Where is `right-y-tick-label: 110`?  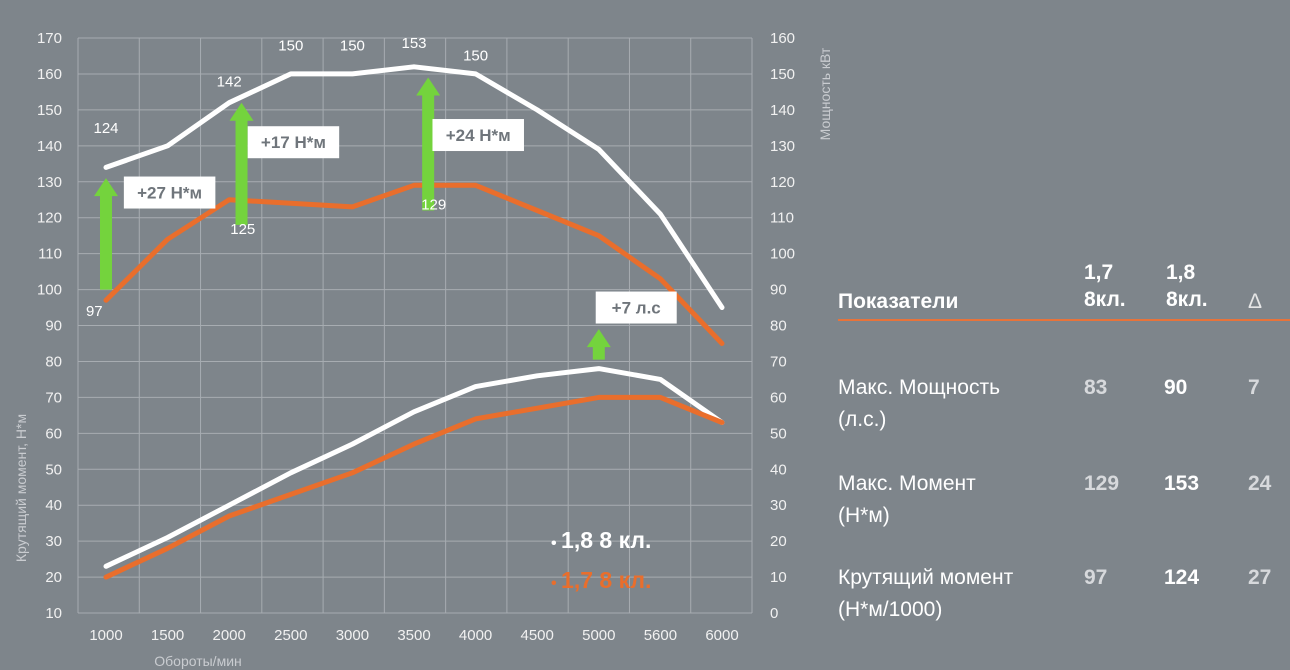
right-y-tick-label: 110 is located at coordinates (782, 218).